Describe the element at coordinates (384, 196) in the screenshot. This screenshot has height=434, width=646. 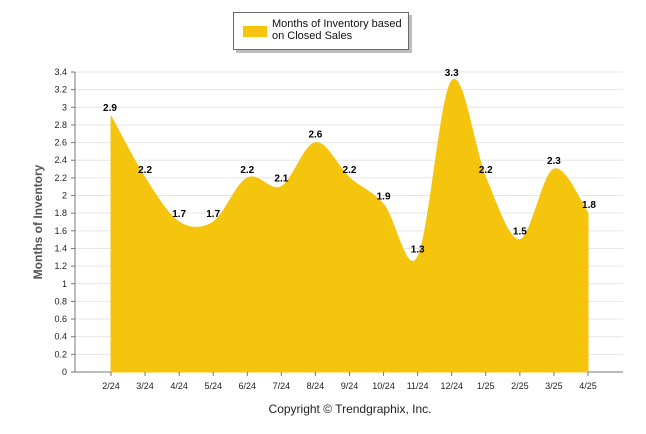
I see `data-label: 1.9` at that location.